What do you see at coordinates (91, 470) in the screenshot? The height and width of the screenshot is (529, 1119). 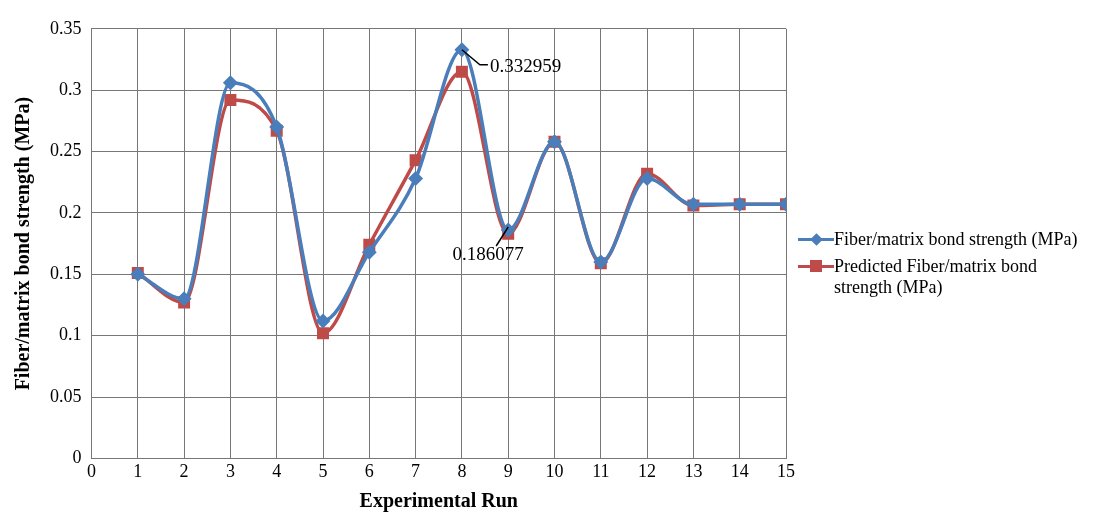 I see `x-tick-label: 0` at bounding box center [91, 470].